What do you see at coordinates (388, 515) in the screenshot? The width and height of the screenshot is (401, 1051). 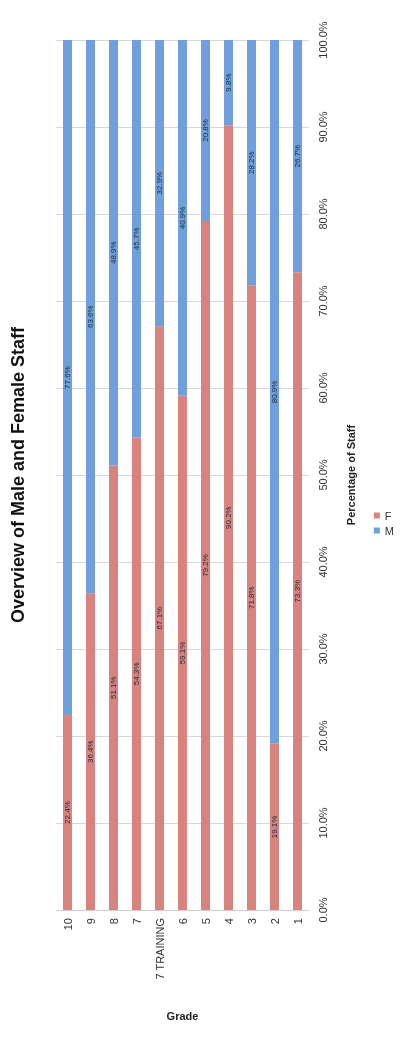 I see `legend-label: F` at bounding box center [388, 515].